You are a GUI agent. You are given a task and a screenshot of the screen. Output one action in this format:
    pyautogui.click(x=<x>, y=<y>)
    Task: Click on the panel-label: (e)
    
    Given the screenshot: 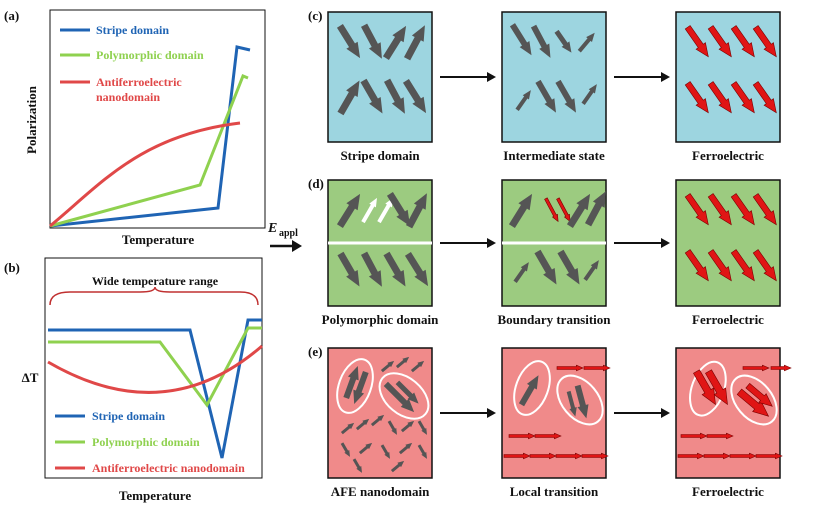 What is the action you would take?
    pyautogui.click(x=315, y=351)
    